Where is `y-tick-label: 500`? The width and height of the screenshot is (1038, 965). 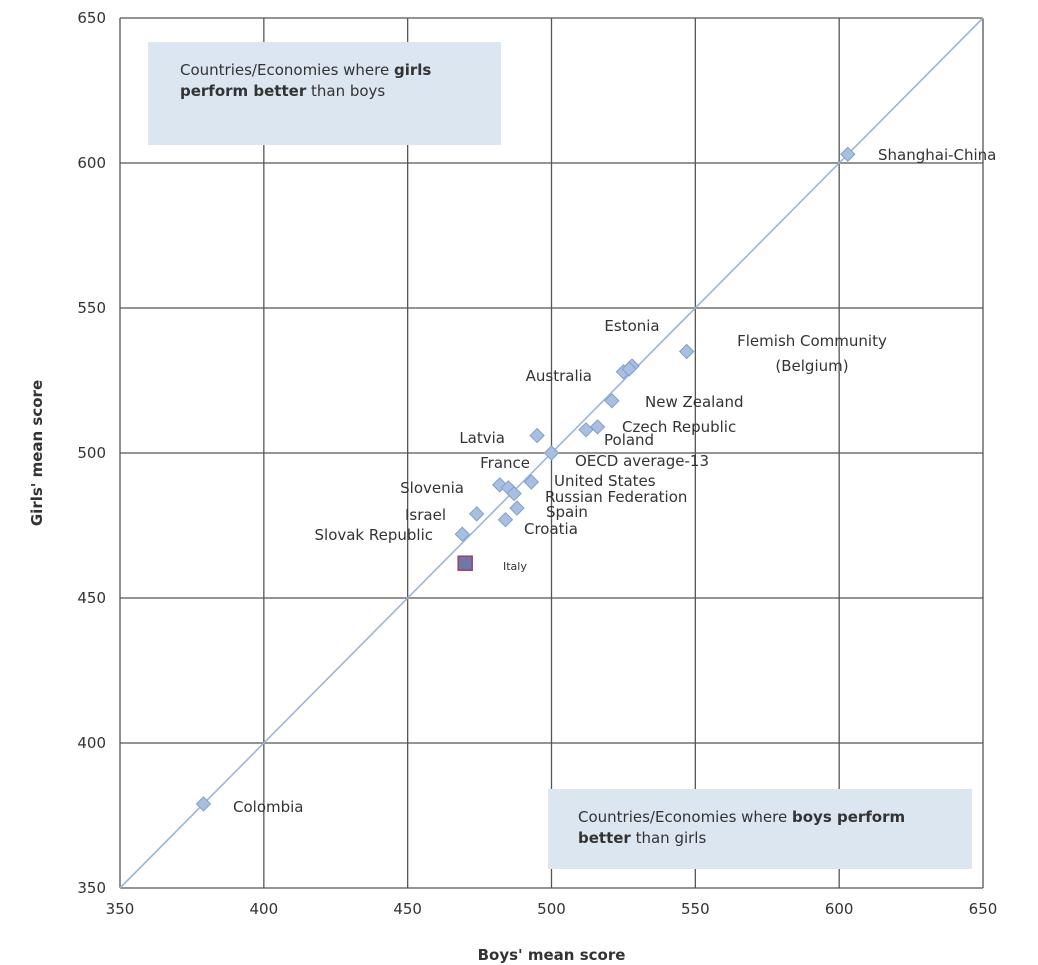 y-tick-label: 500 is located at coordinates (91, 453).